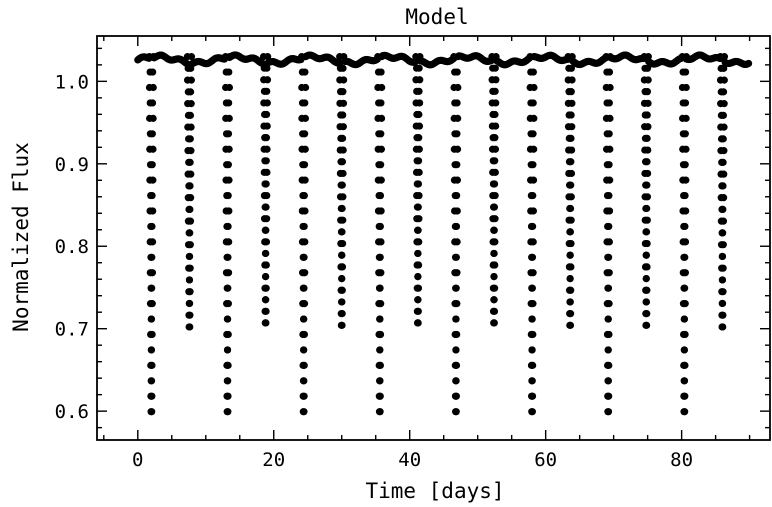 This screenshot has width=772, height=507. I want to click on x-tick-label: 20, so click(273, 460).